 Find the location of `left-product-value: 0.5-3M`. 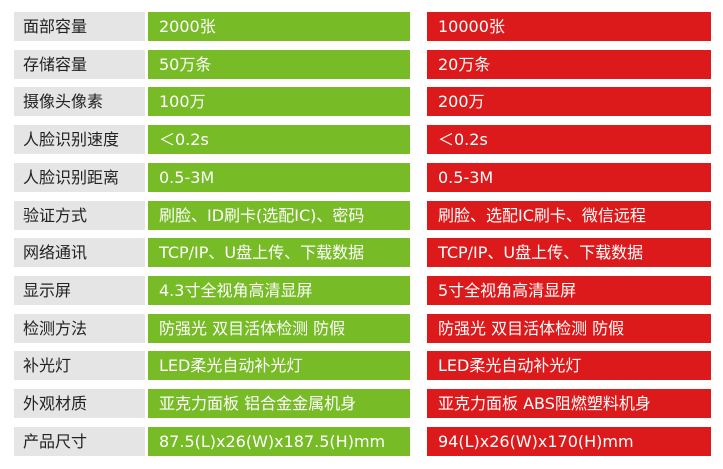

left-product-value: 0.5-3M is located at coordinates (279, 177).